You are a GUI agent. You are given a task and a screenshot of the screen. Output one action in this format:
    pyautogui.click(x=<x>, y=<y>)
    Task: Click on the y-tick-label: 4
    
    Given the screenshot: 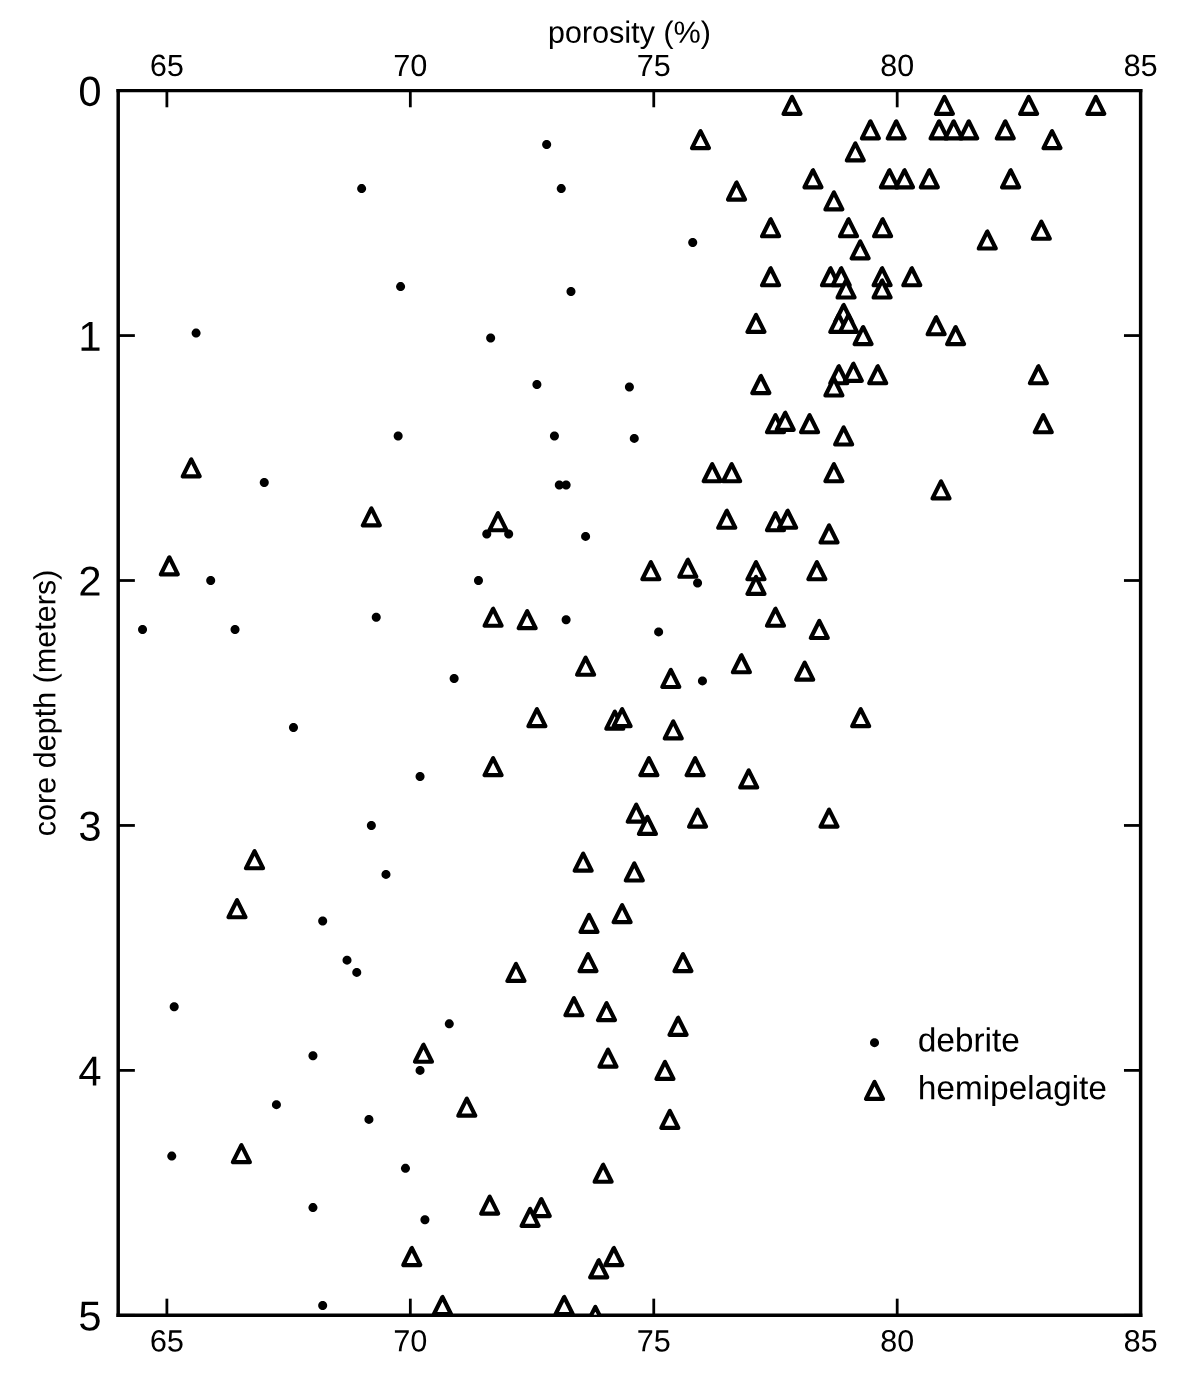 What is the action you would take?
    pyautogui.click(x=90, y=1071)
    